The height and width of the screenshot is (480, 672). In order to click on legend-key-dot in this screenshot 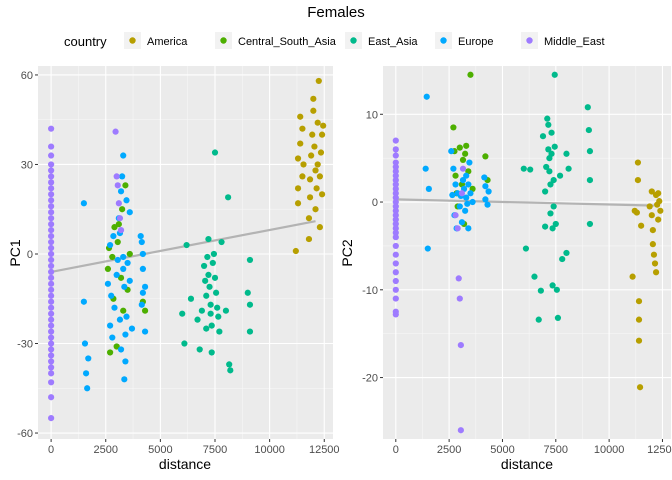, I will do `click(443, 40)`.